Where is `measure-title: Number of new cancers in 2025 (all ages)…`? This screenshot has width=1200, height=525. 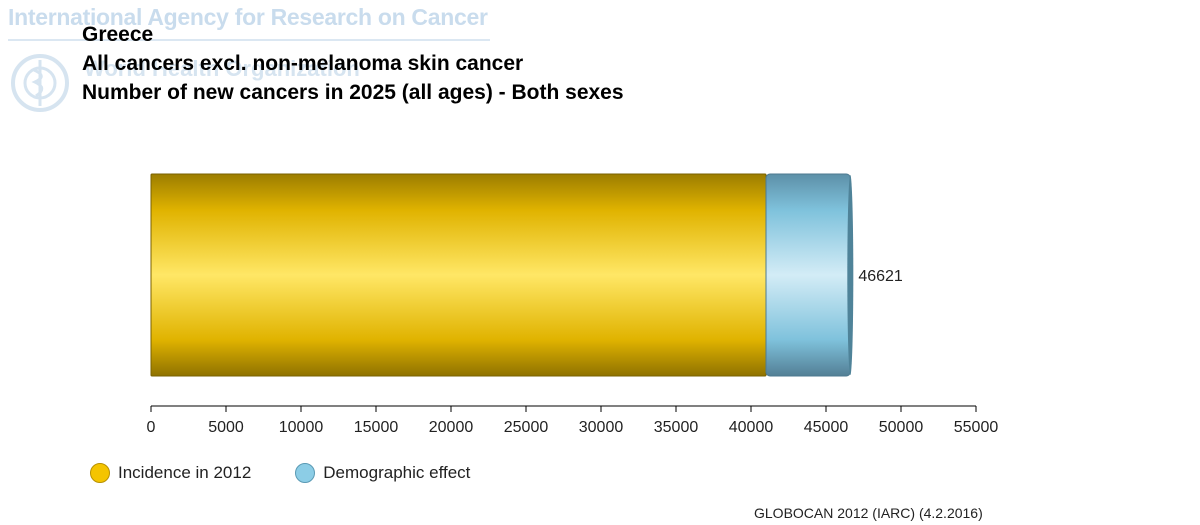
measure-title: Number of new cancers in 2025 (all ages)… is located at coordinates (353, 92).